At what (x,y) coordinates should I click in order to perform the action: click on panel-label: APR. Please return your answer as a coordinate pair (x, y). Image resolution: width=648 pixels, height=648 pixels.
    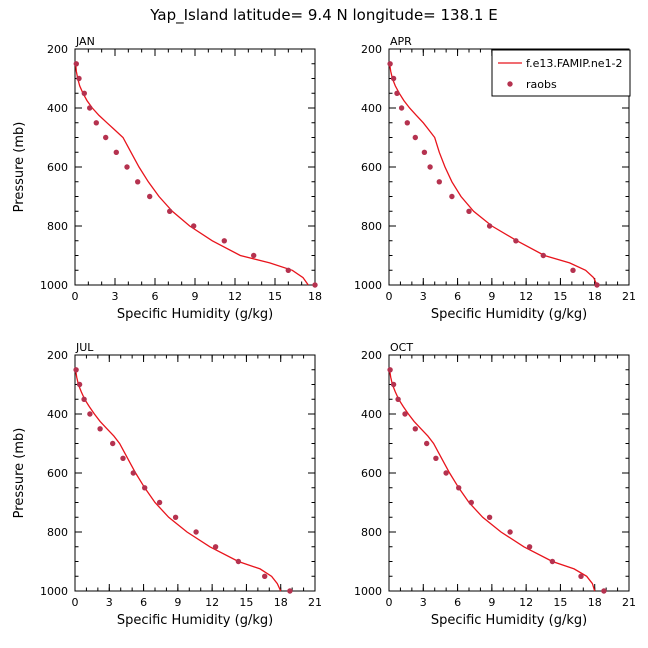
    Looking at the image, I should click on (401, 41).